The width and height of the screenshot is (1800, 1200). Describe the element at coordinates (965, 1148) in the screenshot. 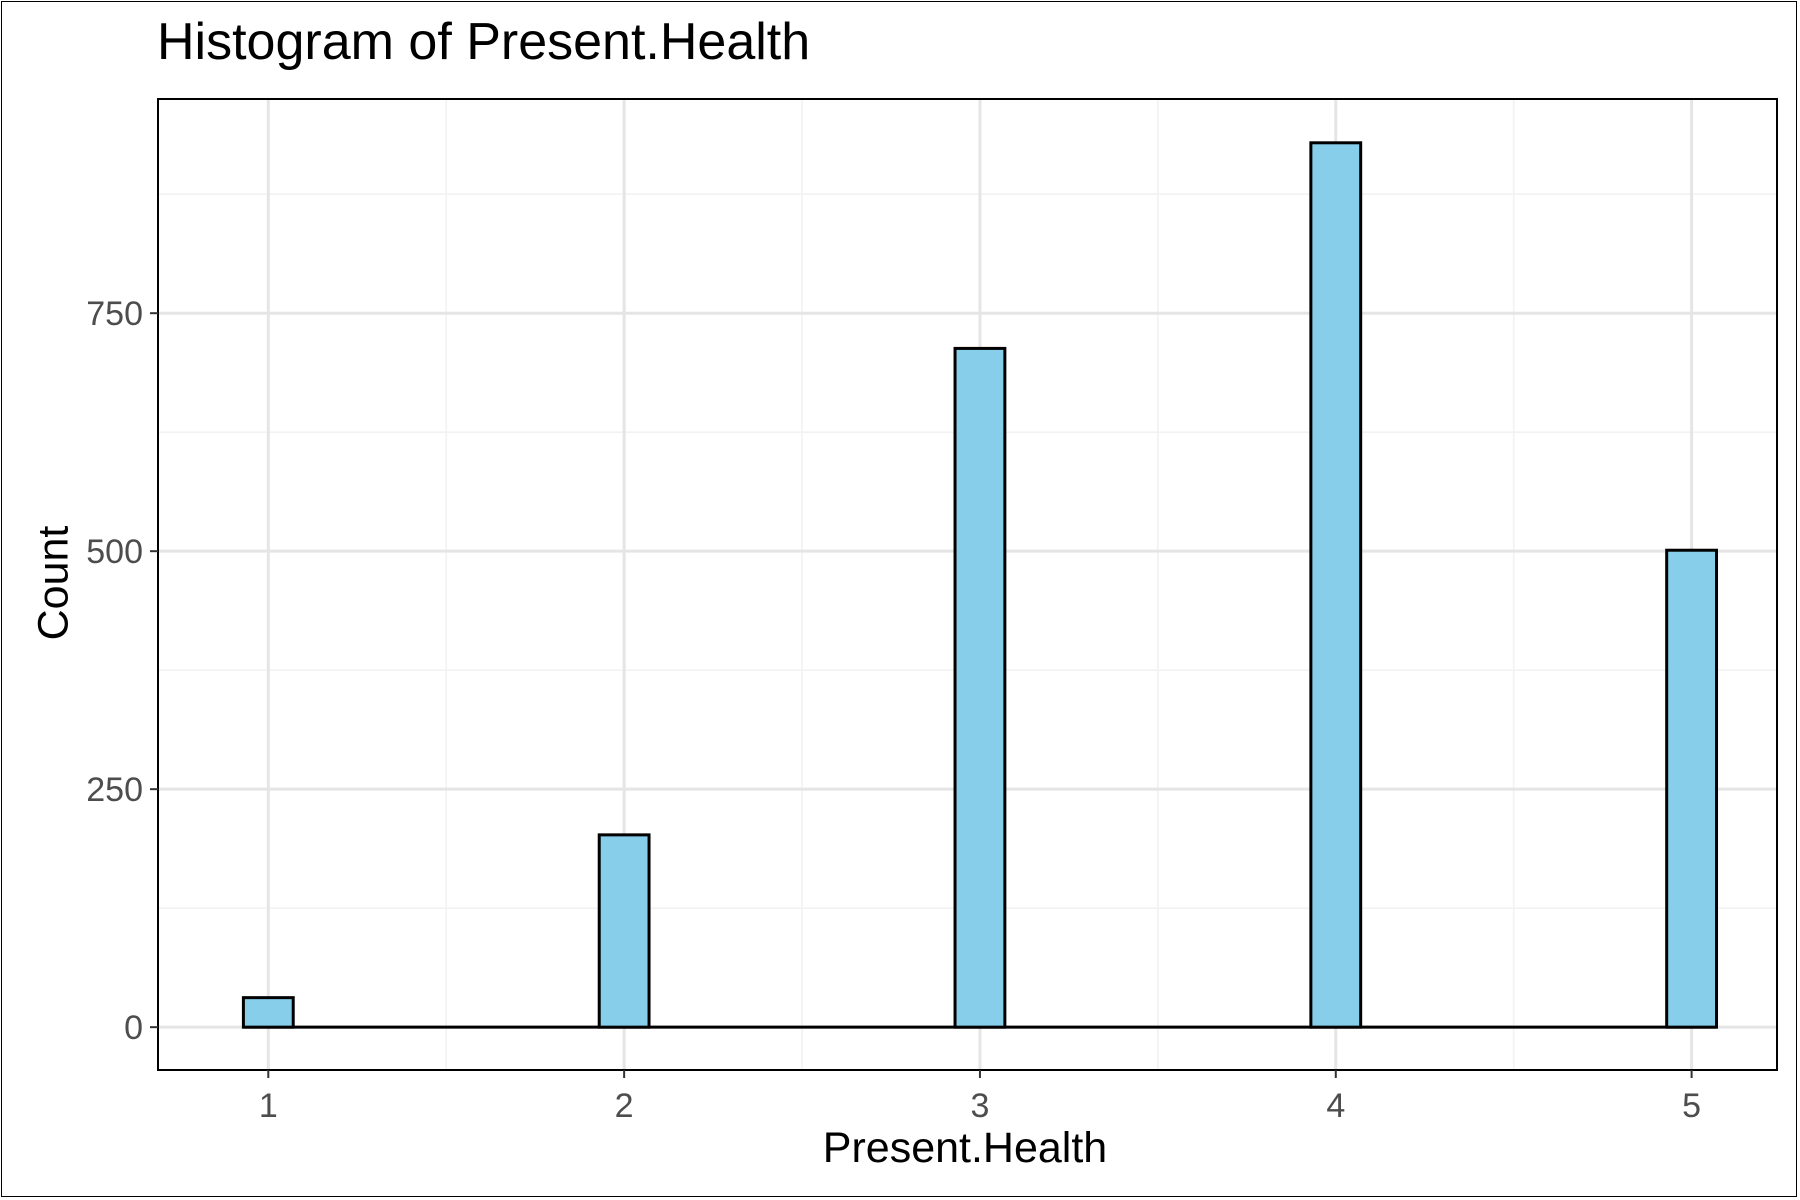

I see `x-axis-title: Present.Health` at that location.